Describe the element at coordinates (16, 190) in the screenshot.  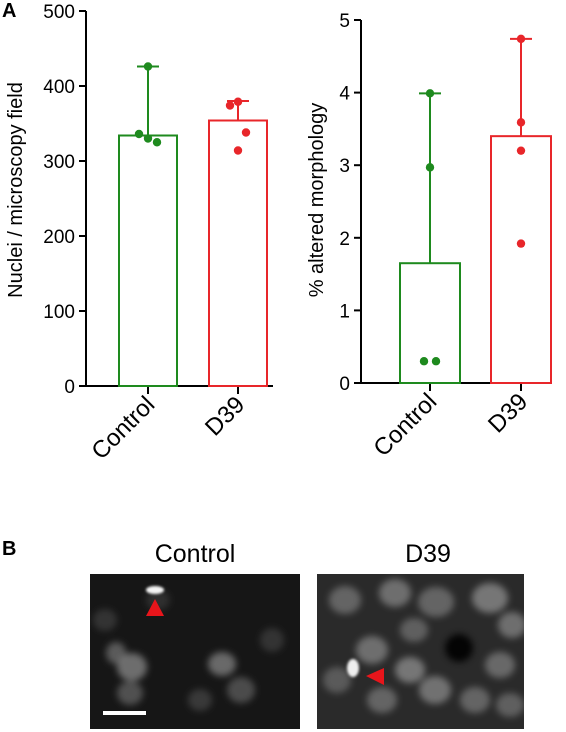
I see `chart1-ylabel: Nuclei / microscopy field` at that location.